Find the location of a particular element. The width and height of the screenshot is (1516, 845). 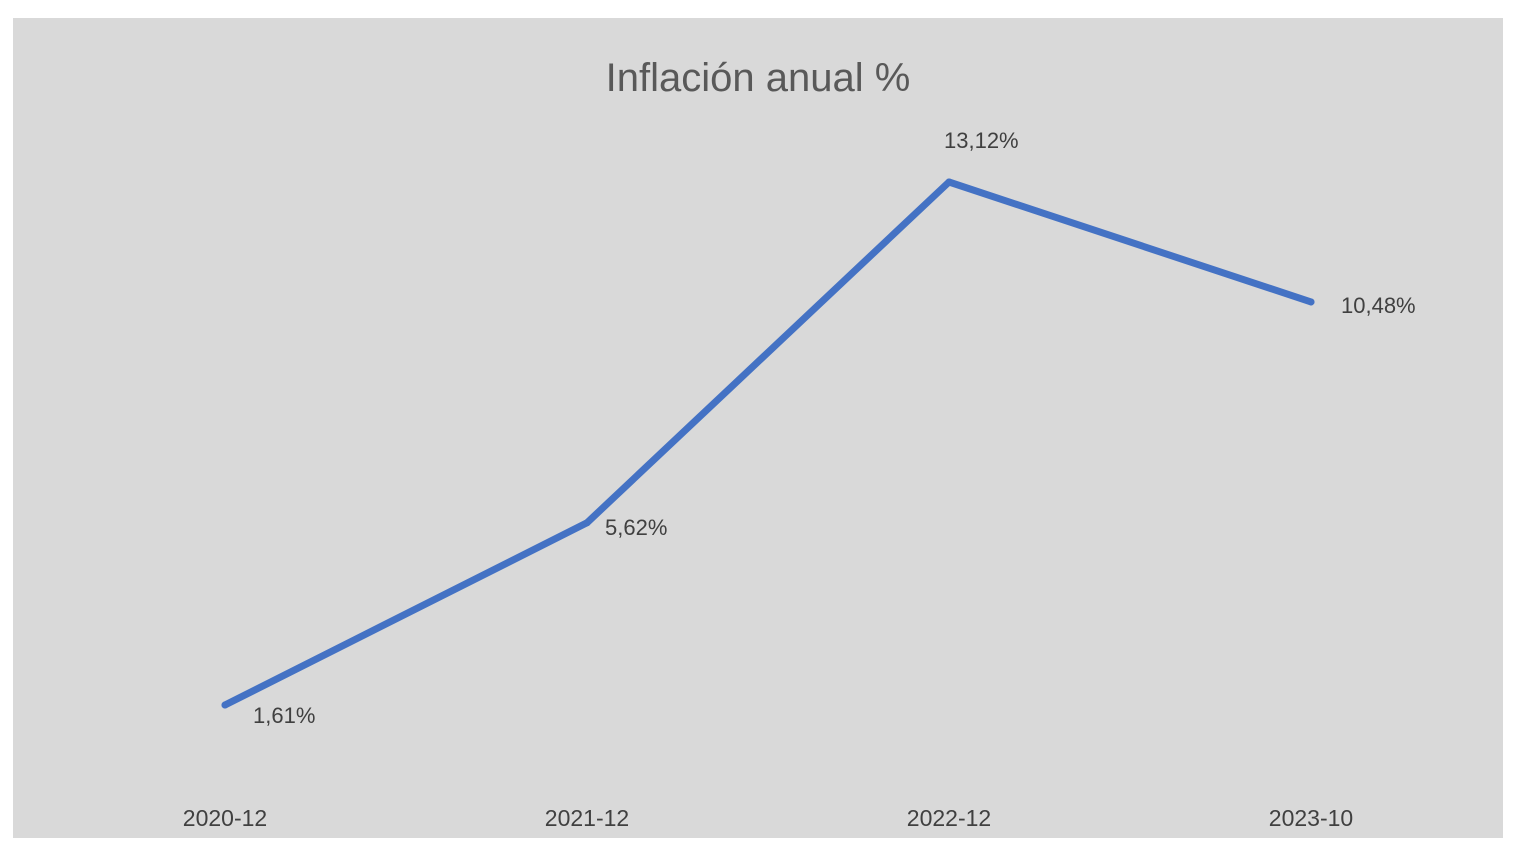

x-tick-label-2021-12: 2021-12 is located at coordinates (587, 818).